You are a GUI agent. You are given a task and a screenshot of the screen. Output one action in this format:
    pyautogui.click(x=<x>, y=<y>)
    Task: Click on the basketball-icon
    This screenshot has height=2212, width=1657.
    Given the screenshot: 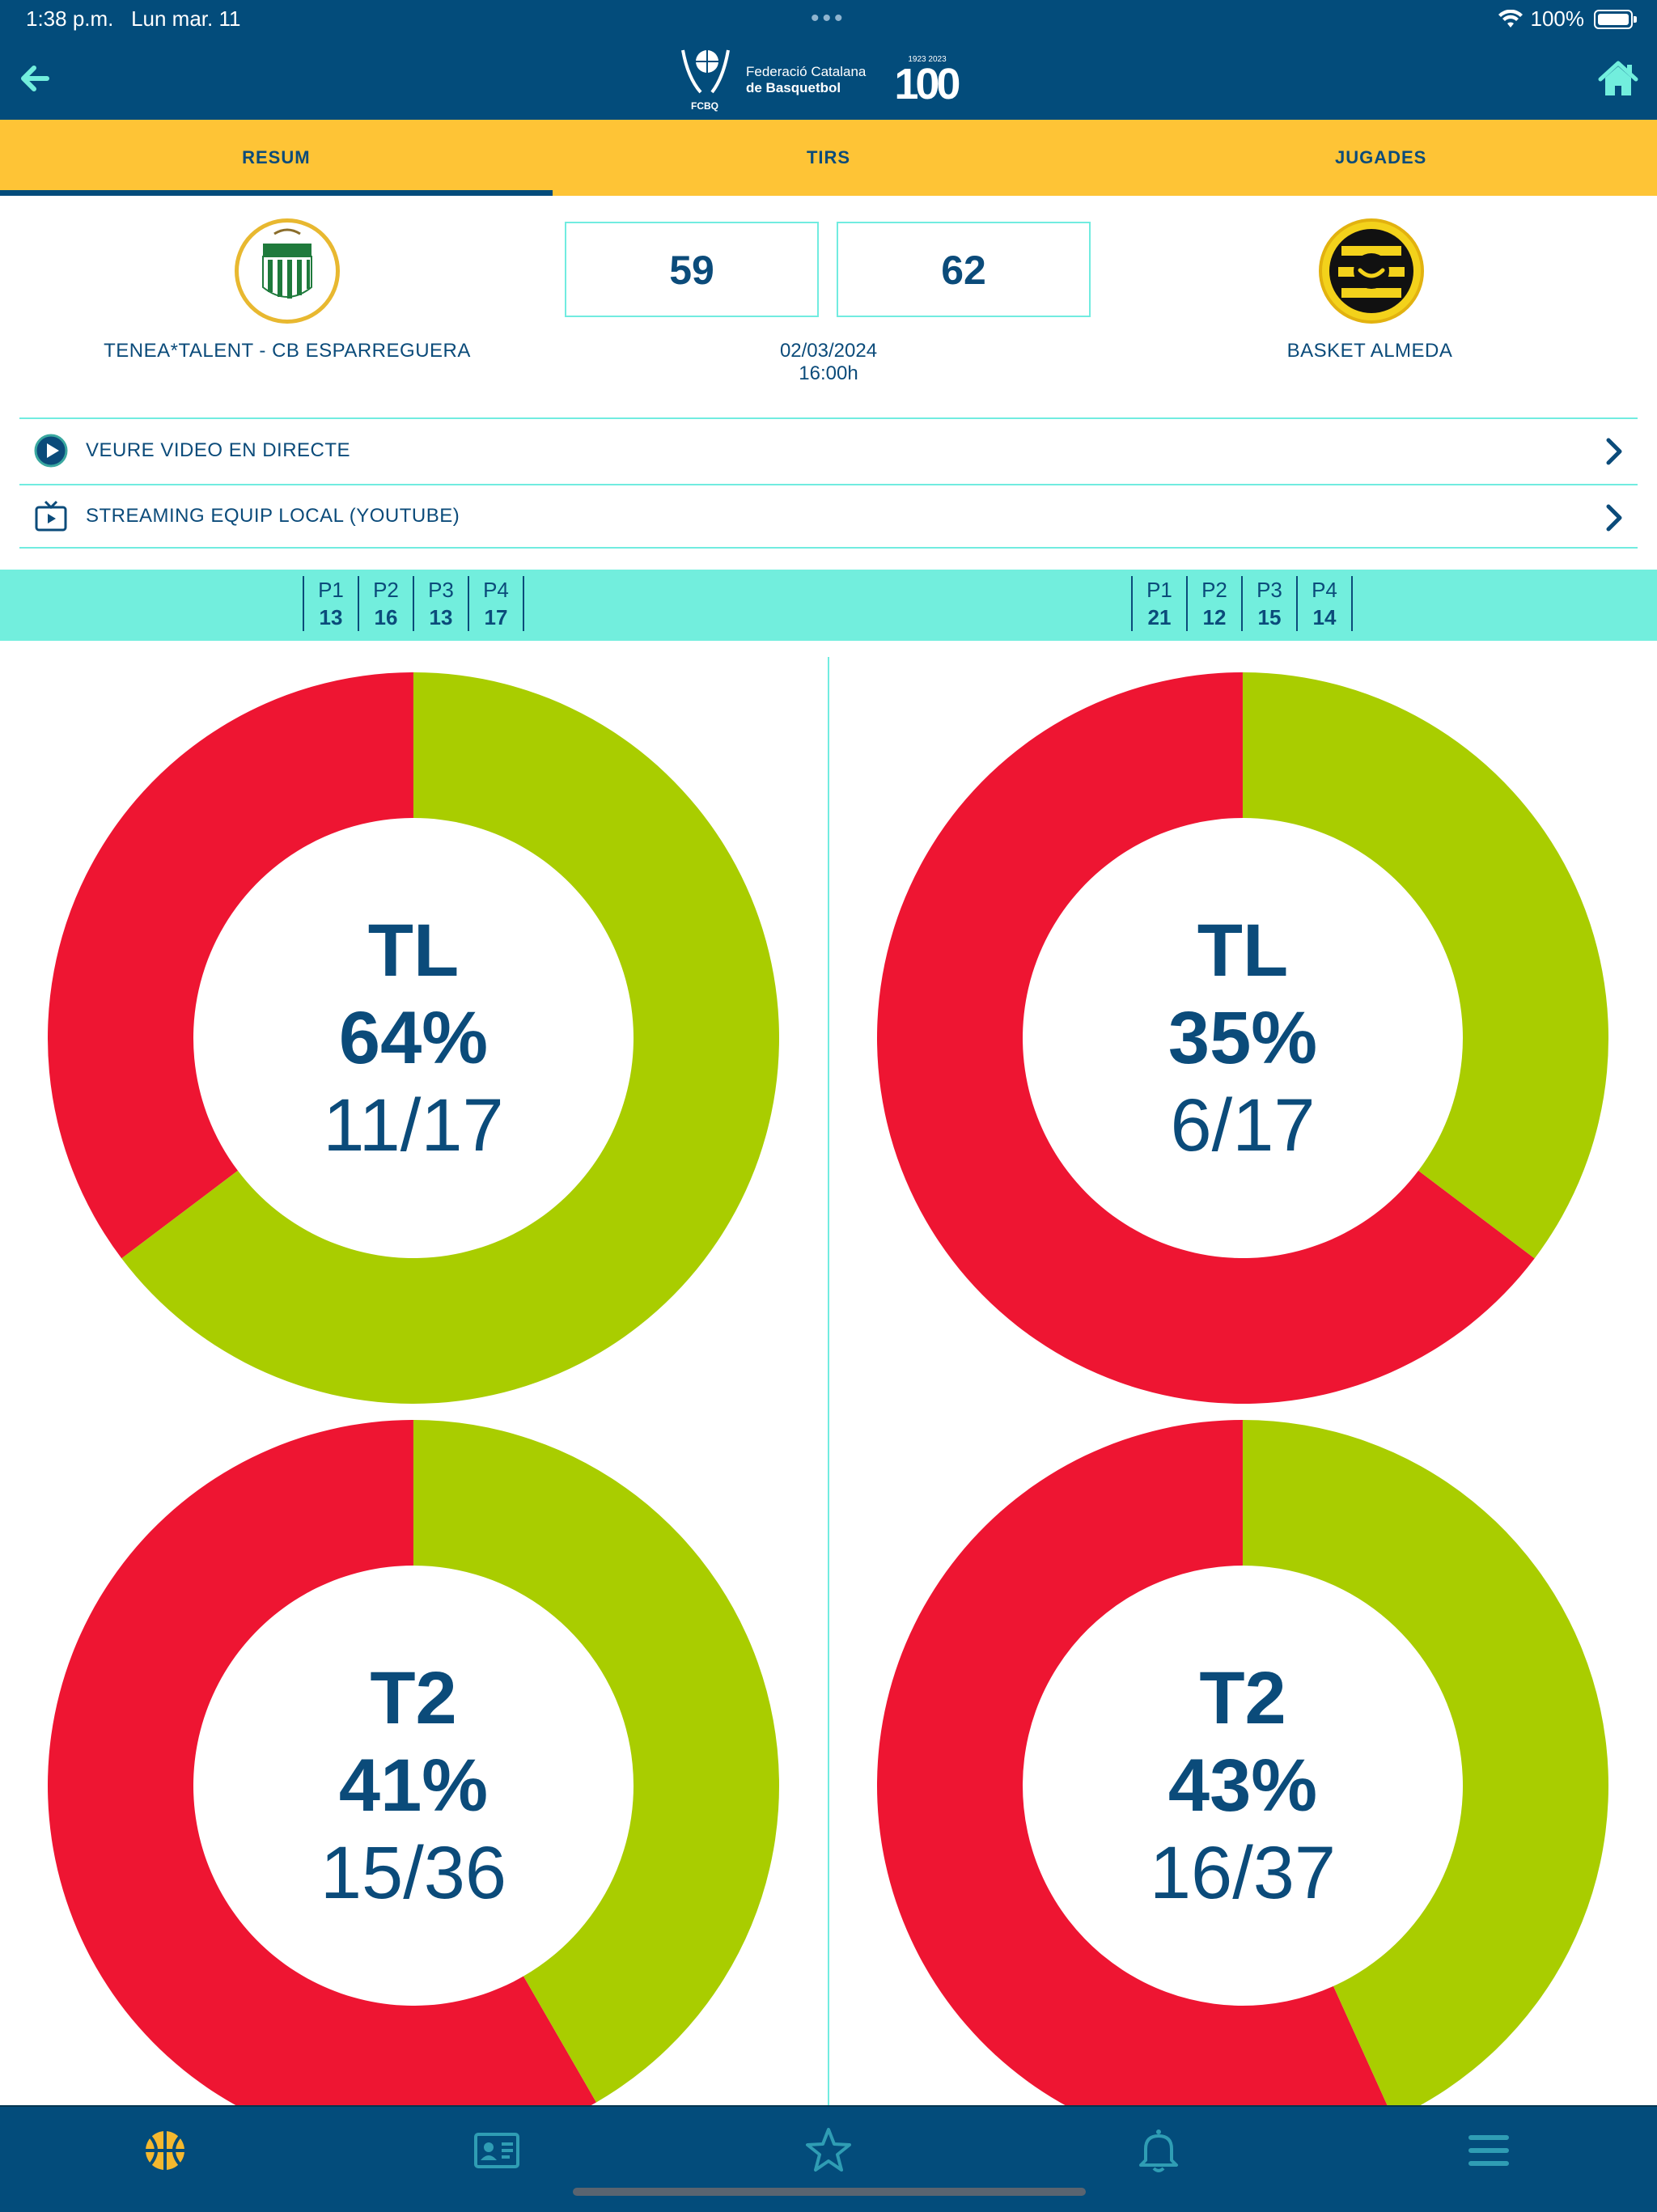 What is the action you would take?
    pyautogui.click(x=165, y=2150)
    